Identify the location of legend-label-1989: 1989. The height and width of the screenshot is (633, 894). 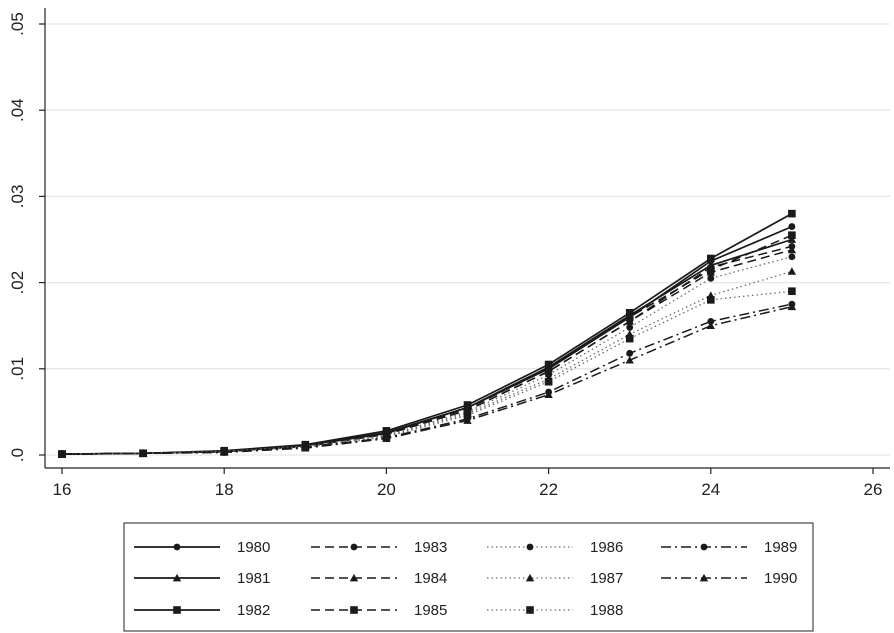
(780, 547).